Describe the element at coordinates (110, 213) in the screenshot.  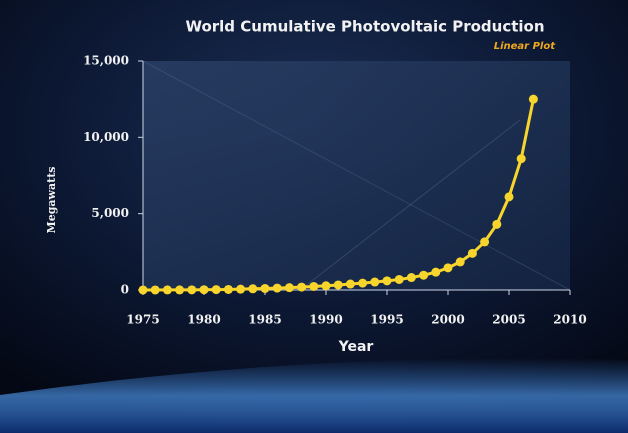
I see `y-tick-label: 5,000` at that location.